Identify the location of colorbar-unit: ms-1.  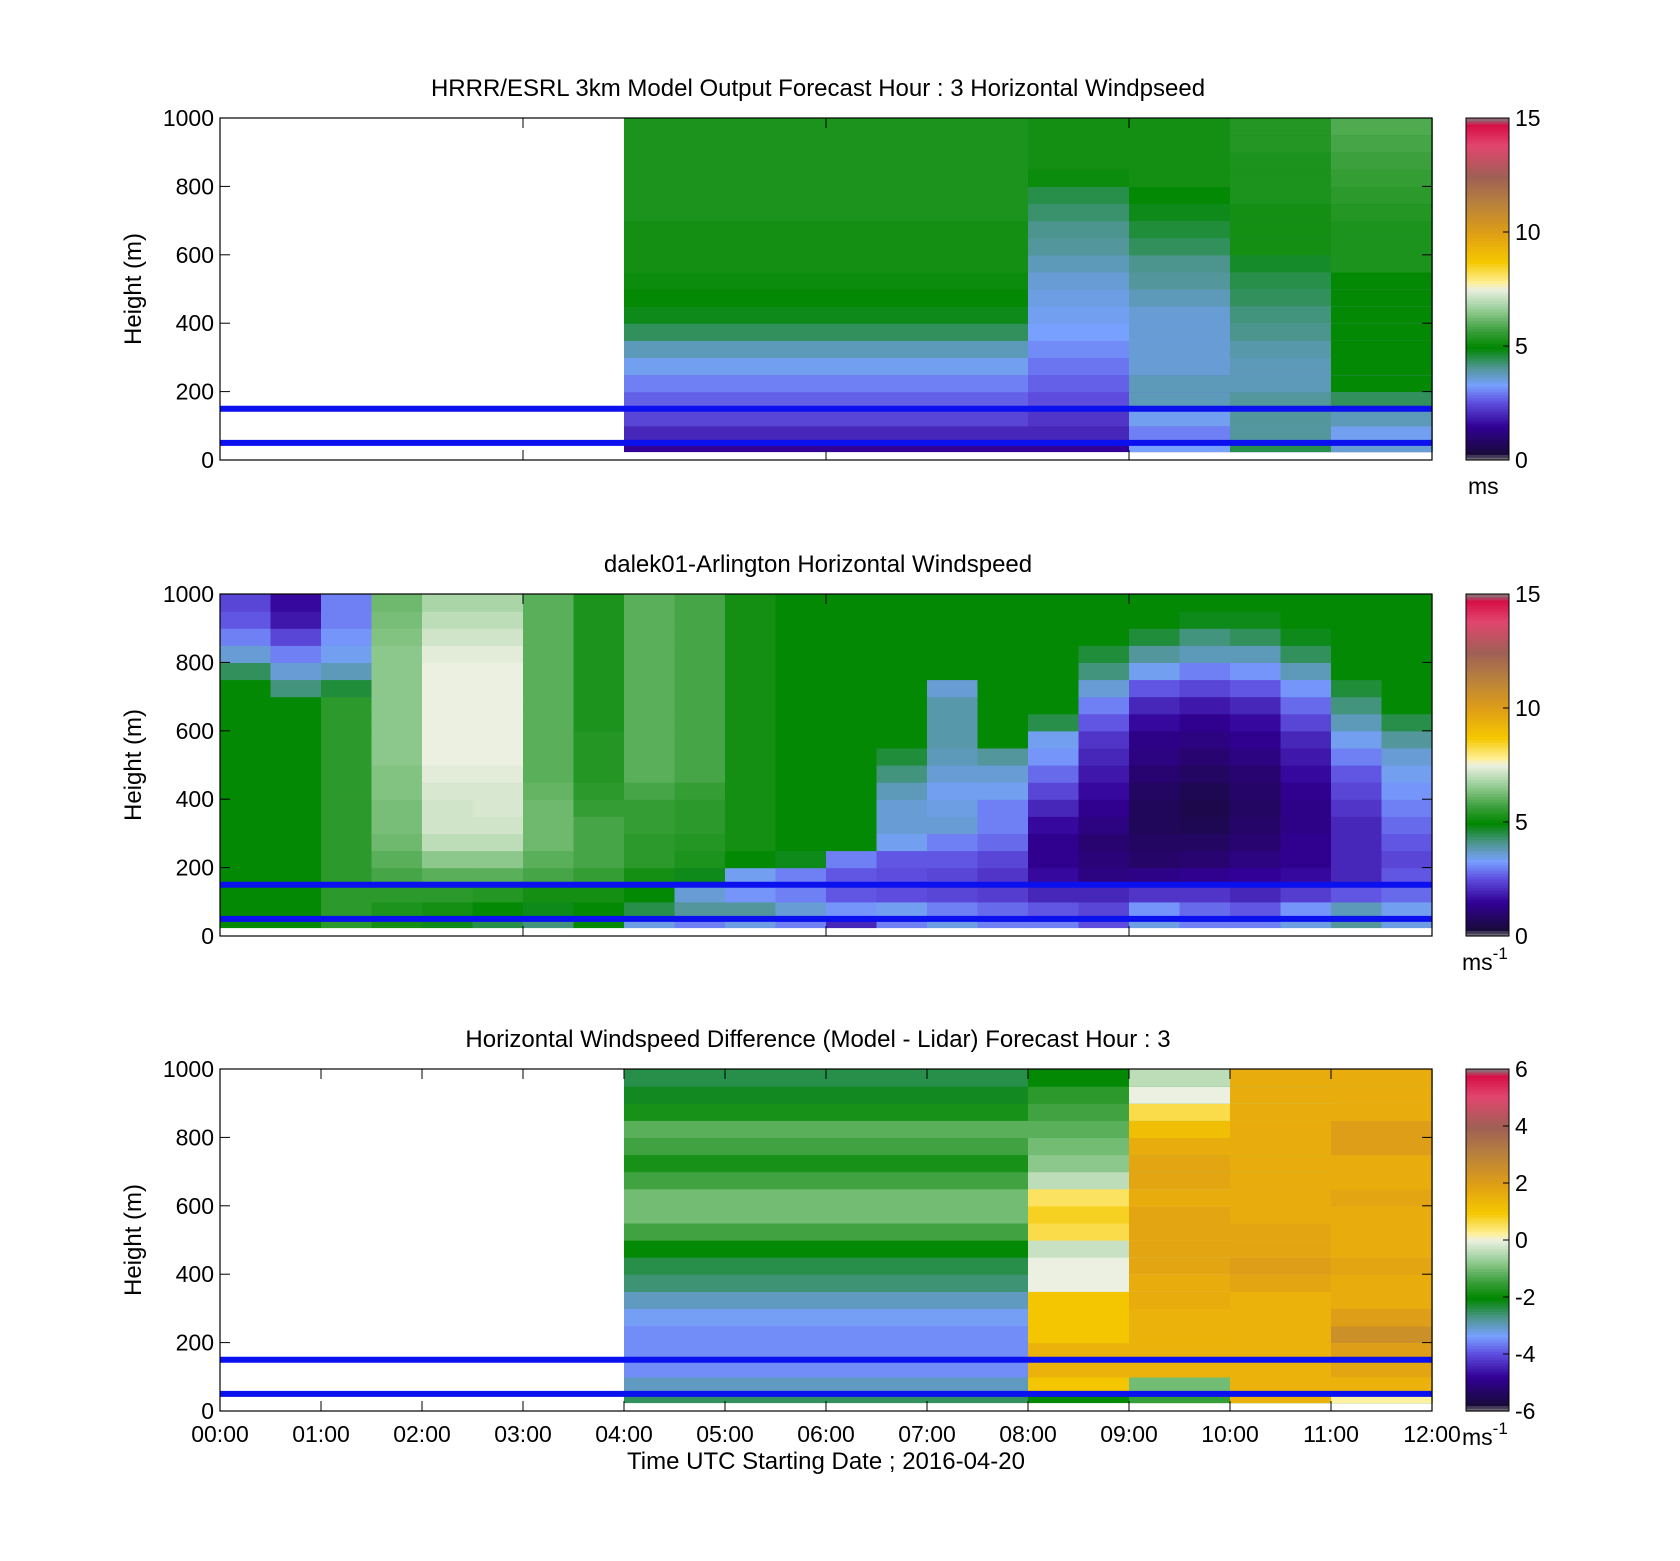
(1485, 1434).